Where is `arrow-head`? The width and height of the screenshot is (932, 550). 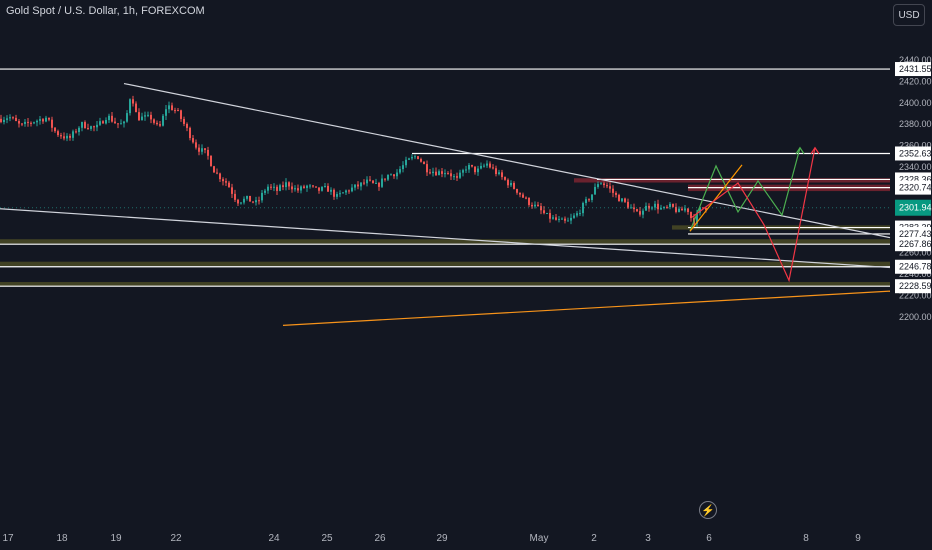
arrow-head is located at coordinates (815, 150).